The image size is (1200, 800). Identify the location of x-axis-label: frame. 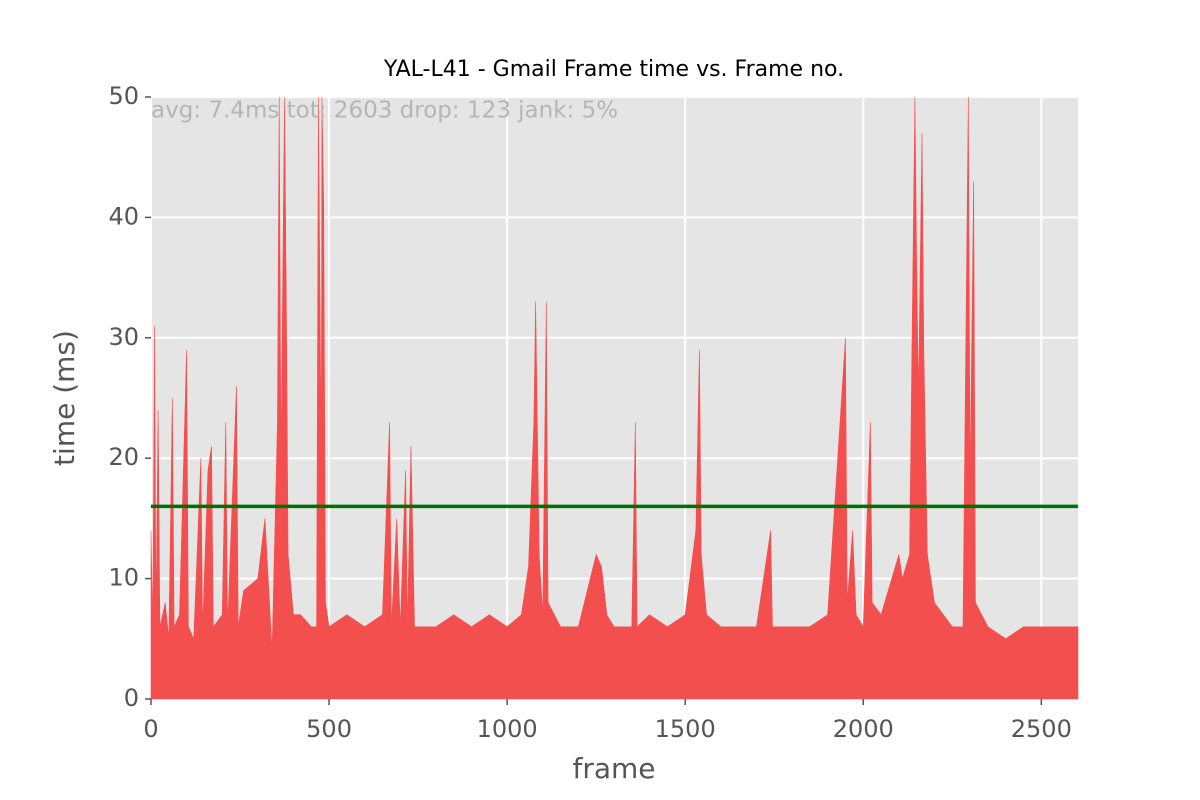
(613, 768).